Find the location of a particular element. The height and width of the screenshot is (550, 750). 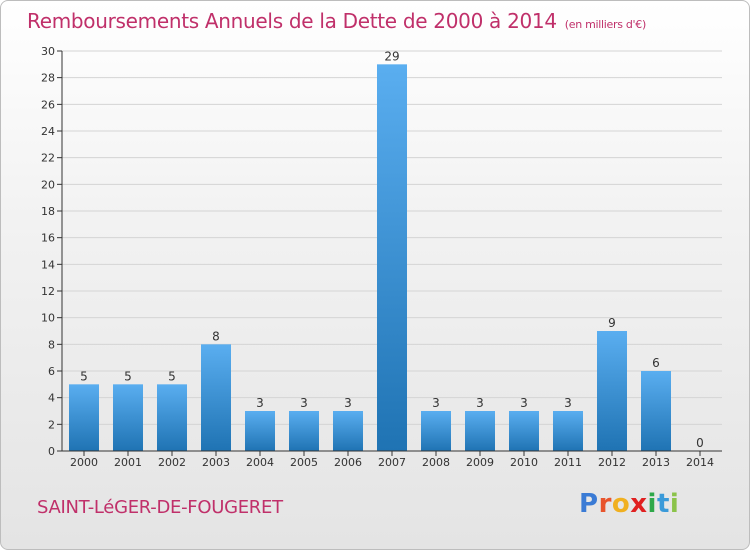

place-name: SAINT-LéGER-DE-FOUGERET is located at coordinates (160, 507).